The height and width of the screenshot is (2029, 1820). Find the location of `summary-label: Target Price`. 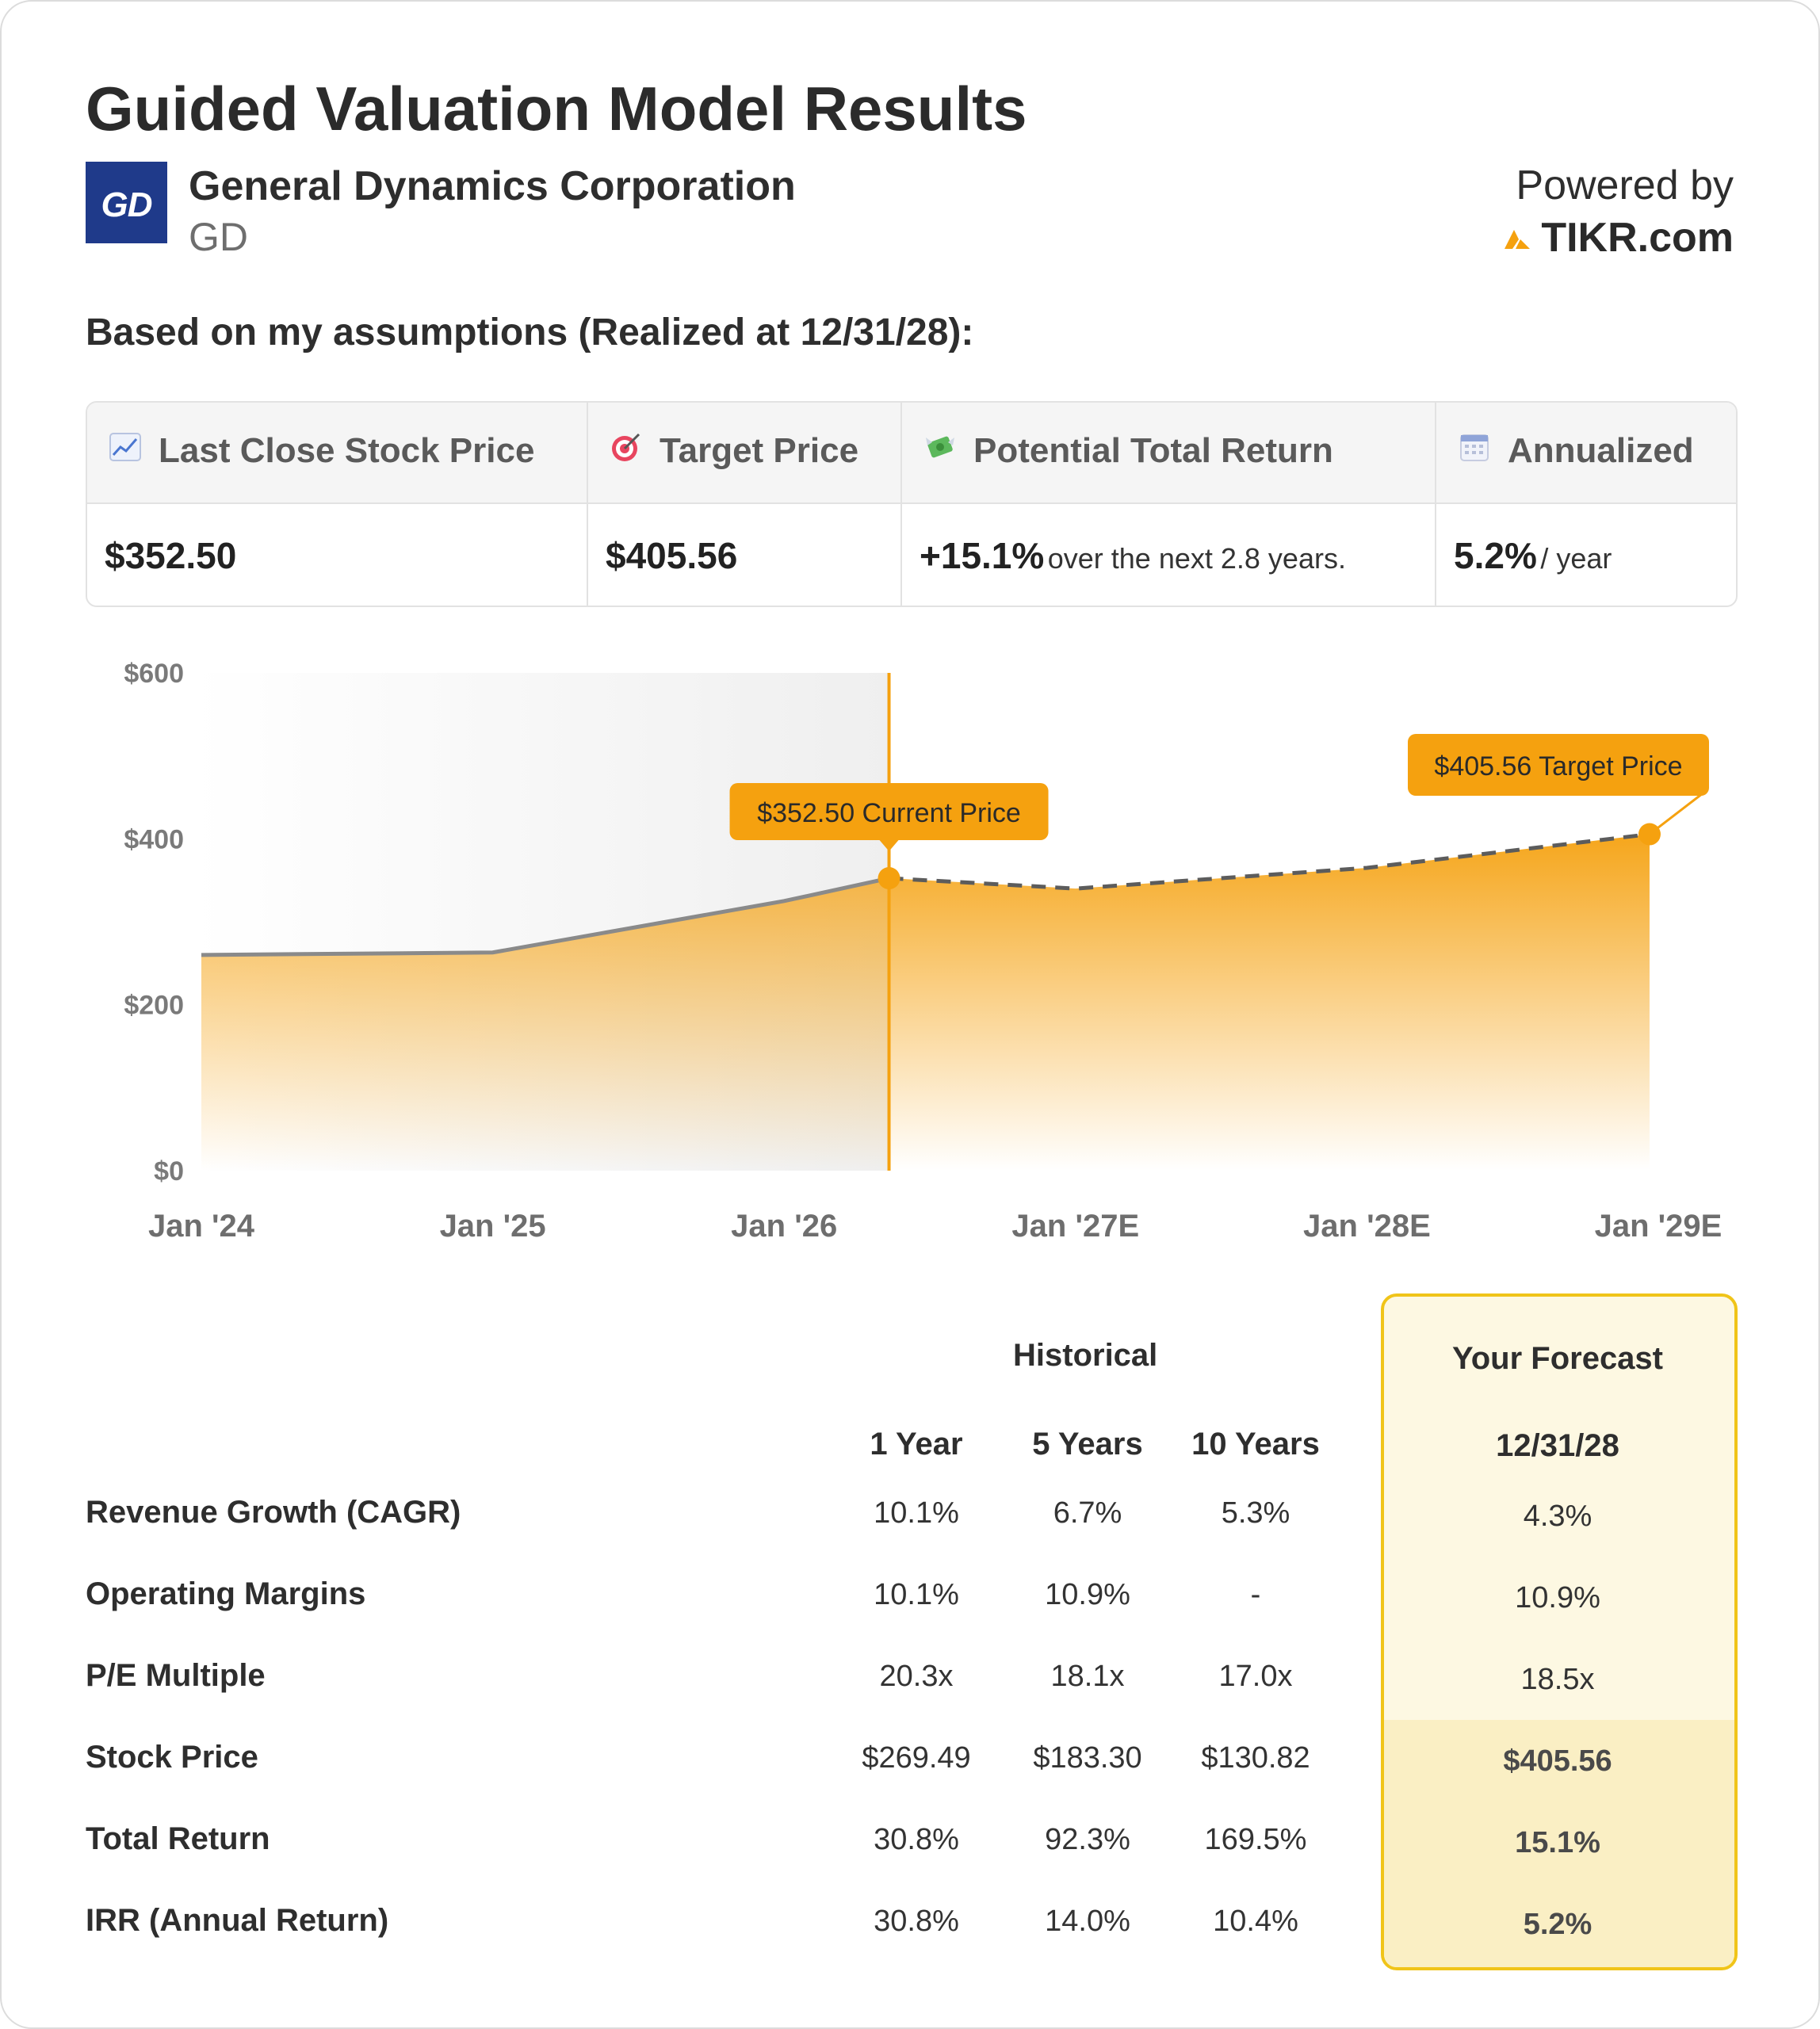

summary-label: Target Price is located at coordinates (759, 450).